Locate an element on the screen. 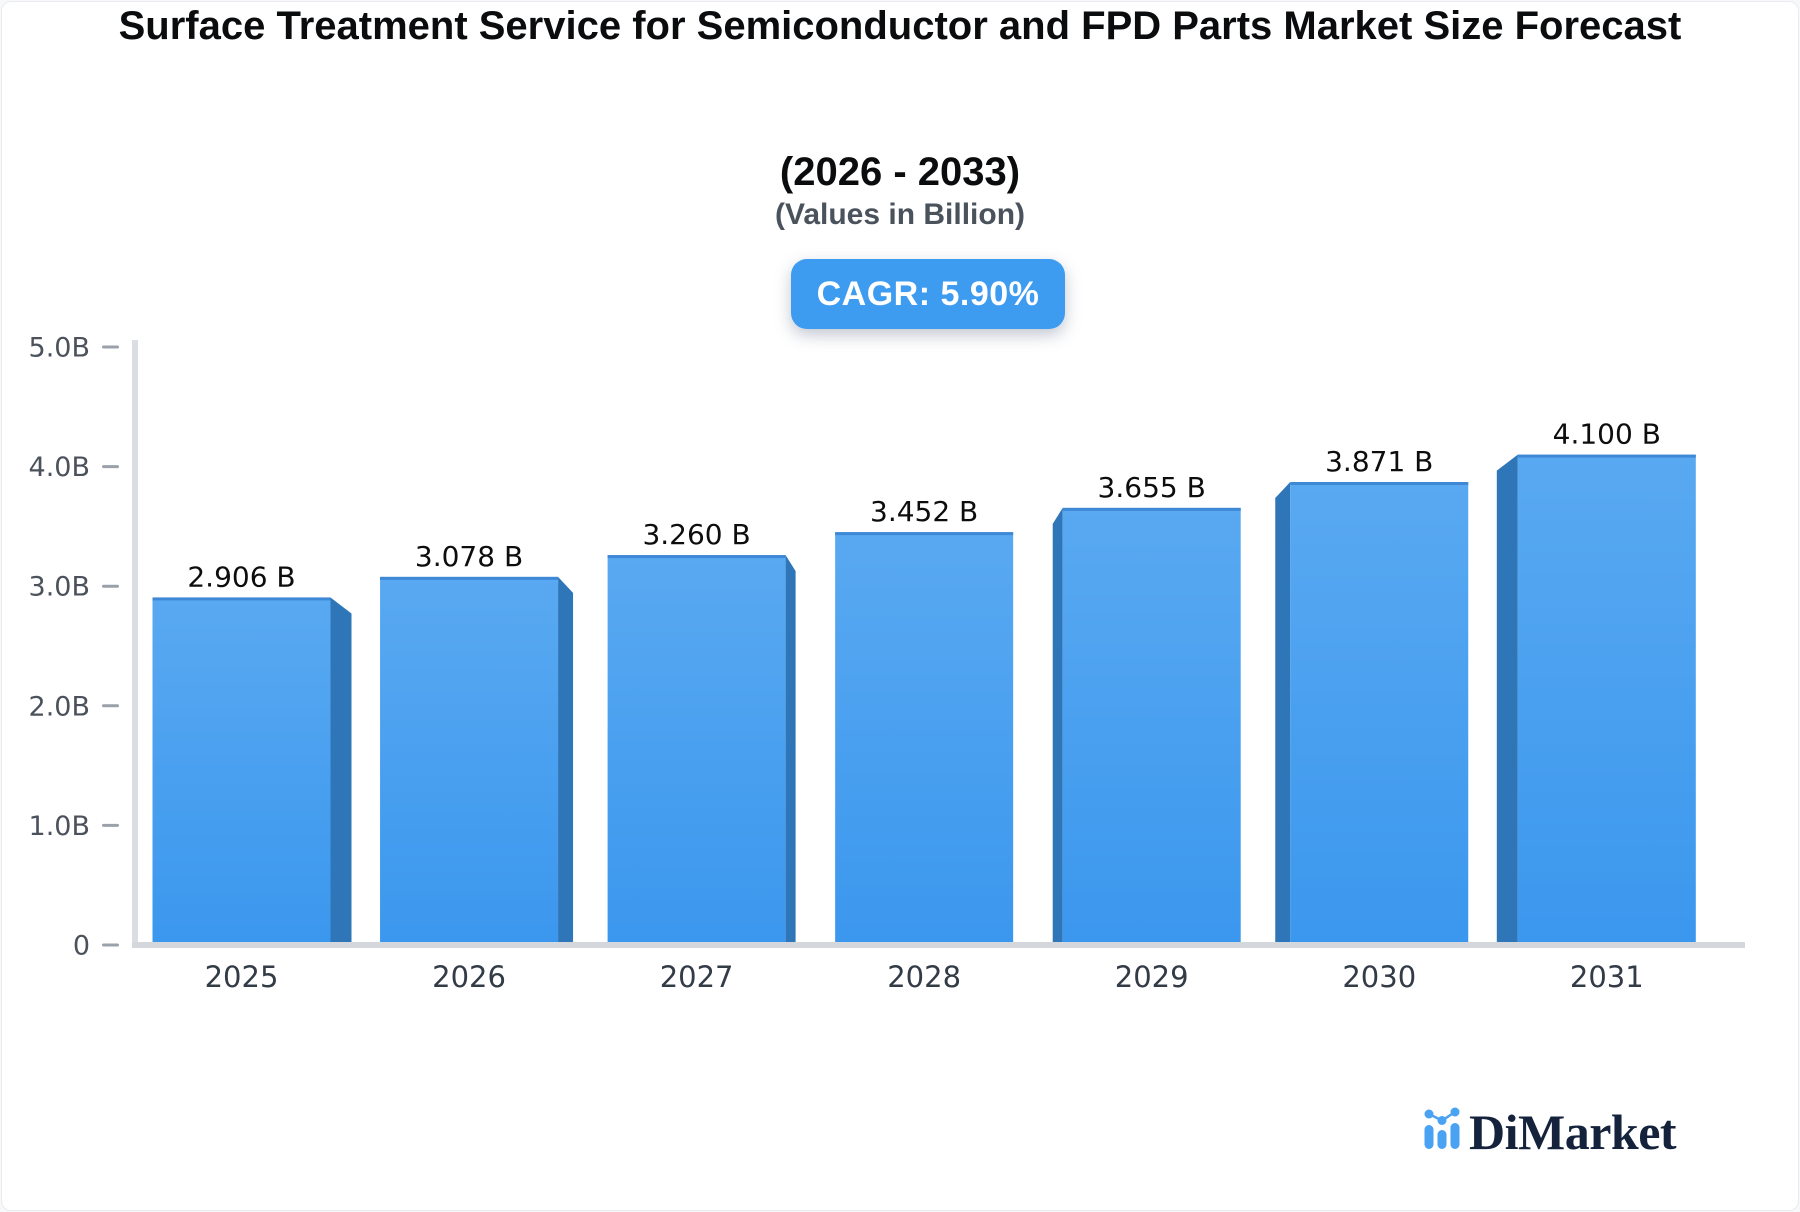  bar-group-2025: 2.906 B 2025 is located at coordinates (252, 777).